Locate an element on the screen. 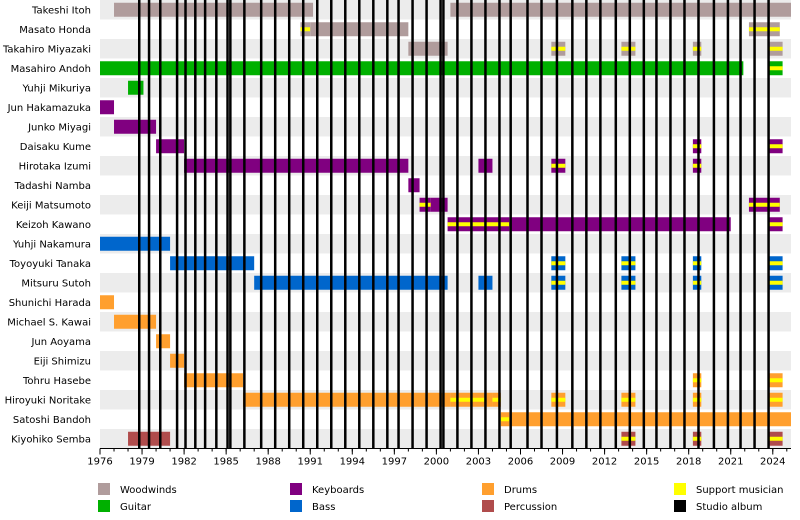 This screenshot has width=800, height=520. x-tick-label: 2000 is located at coordinates (436, 462).